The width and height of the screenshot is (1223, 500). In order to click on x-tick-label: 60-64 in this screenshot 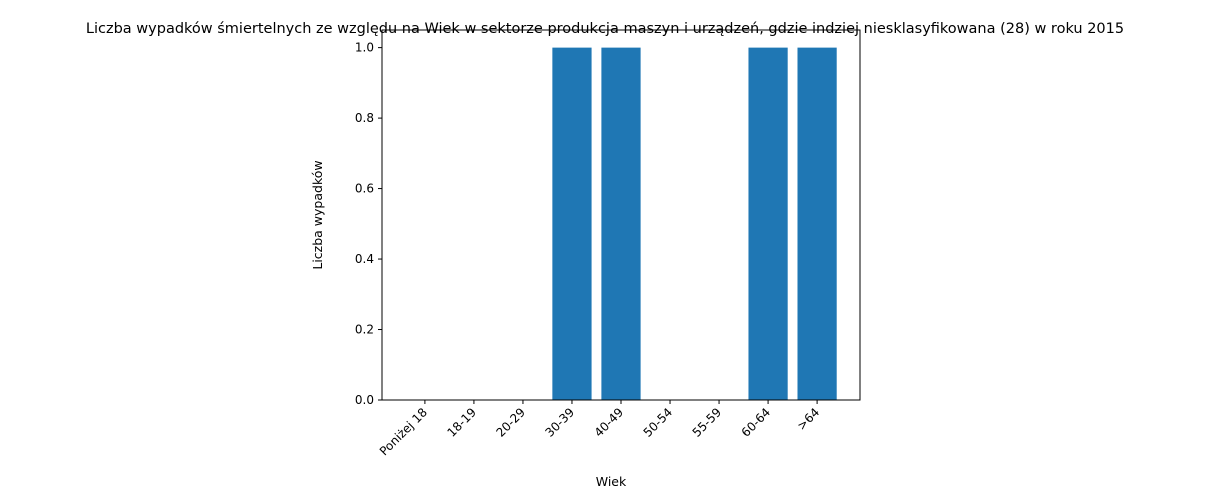, I will do `click(756, 422)`.